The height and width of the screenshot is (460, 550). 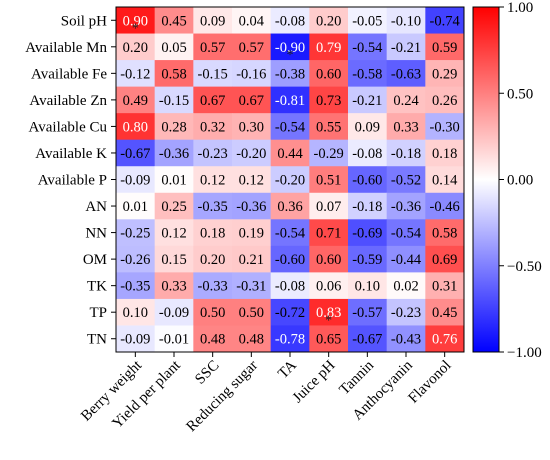 I want to click on cell-value-label: 0.12, so click(x=212, y=181).